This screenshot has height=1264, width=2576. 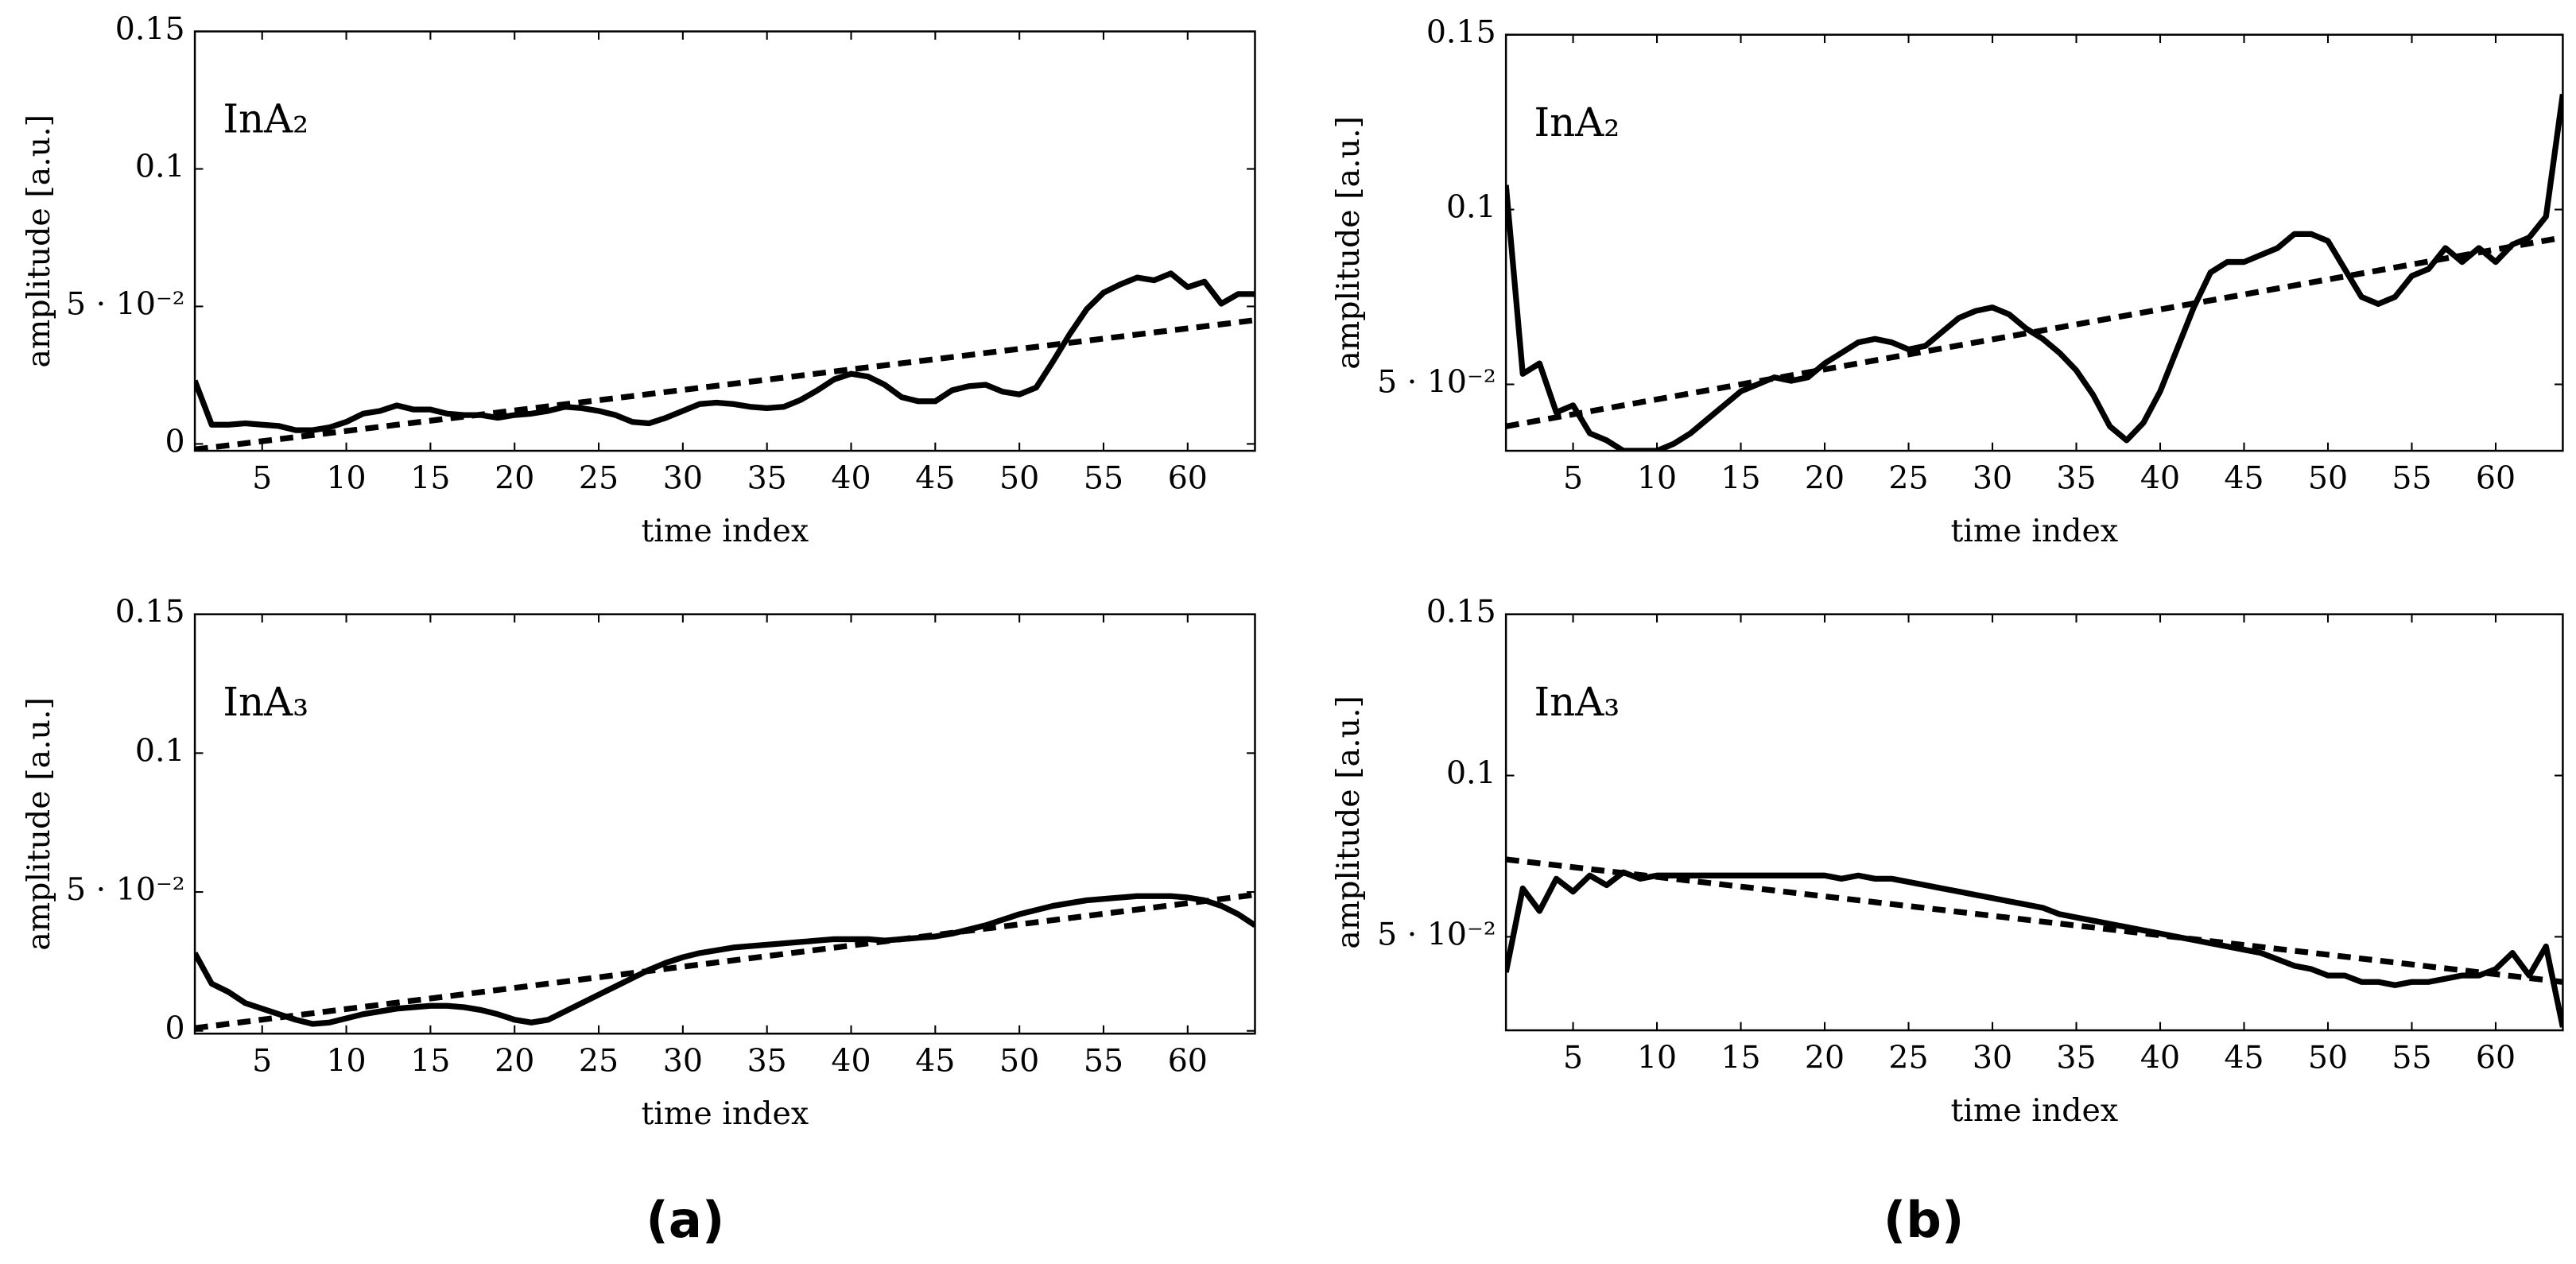 What do you see at coordinates (1925, 1220) in the screenshot?
I see `caption: (b)` at bounding box center [1925, 1220].